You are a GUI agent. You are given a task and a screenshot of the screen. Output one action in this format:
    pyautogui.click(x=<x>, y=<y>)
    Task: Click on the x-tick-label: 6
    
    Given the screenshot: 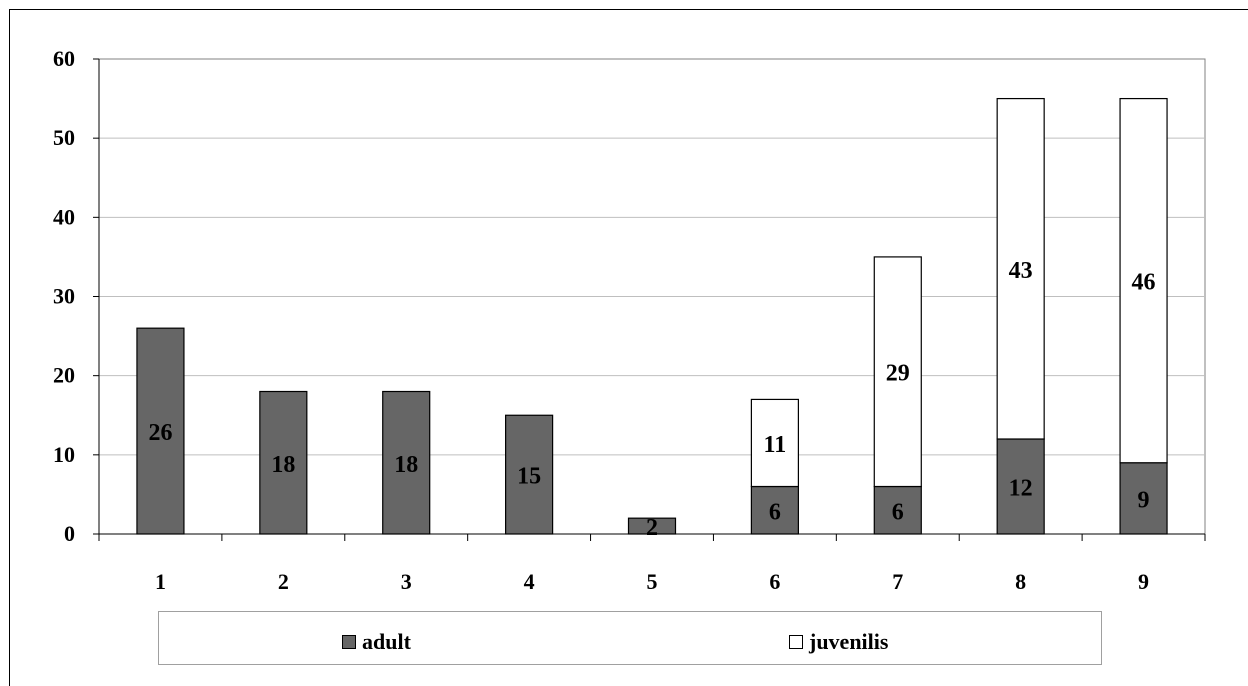 What is the action you would take?
    pyautogui.click(x=774, y=581)
    